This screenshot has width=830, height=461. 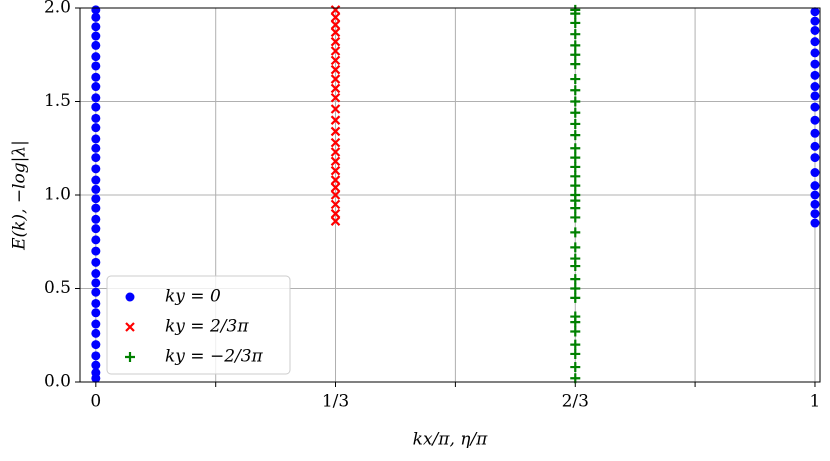 What do you see at coordinates (815, 402) in the screenshot?
I see `x-tick-label: 1` at bounding box center [815, 402].